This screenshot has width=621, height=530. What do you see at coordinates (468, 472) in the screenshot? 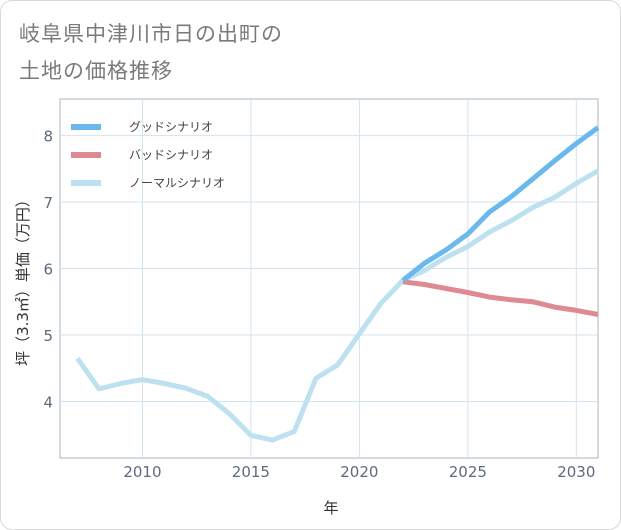
I see `x-tick-label-2025: 2025` at bounding box center [468, 472].